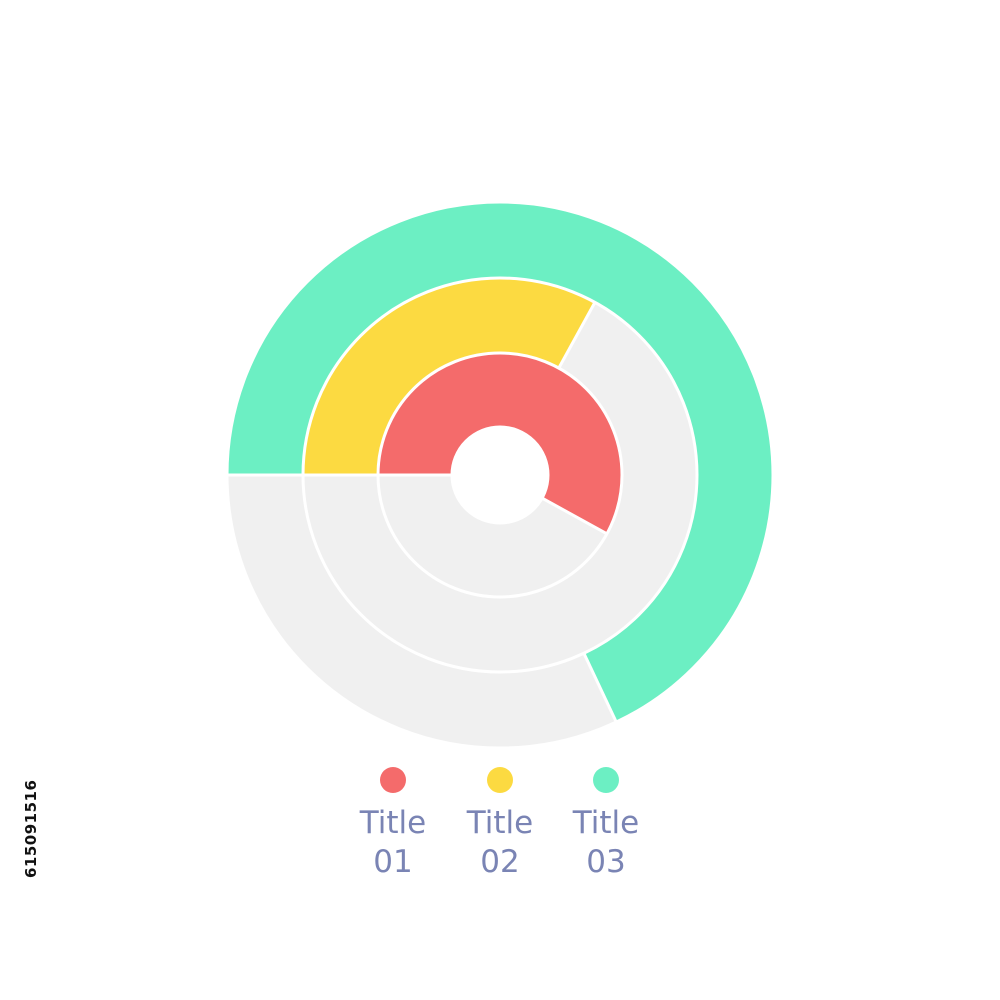  Describe the element at coordinates (392, 823) in the screenshot. I see `legend-label-1-line-1: Title` at that location.